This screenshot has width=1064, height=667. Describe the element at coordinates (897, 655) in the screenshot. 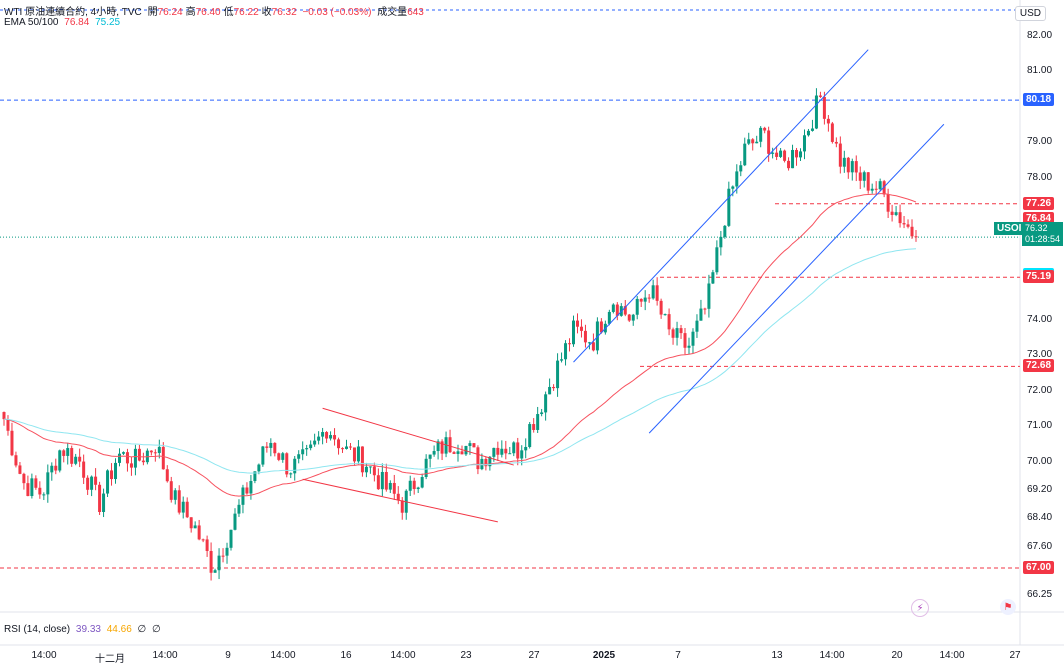

I see `x-tick-label: 20` at that location.